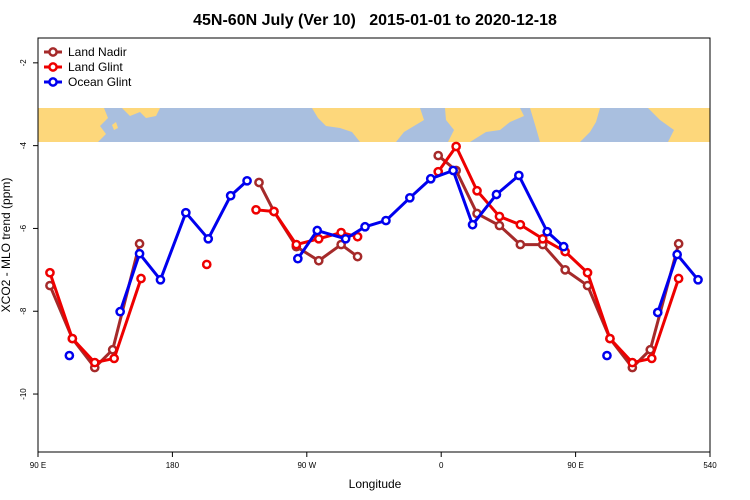  What do you see at coordinates (6, 245) in the screenshot?
I see `y-axis-label: XCO2 - MLO trend (ppm)` at bounding box center [6, 245].